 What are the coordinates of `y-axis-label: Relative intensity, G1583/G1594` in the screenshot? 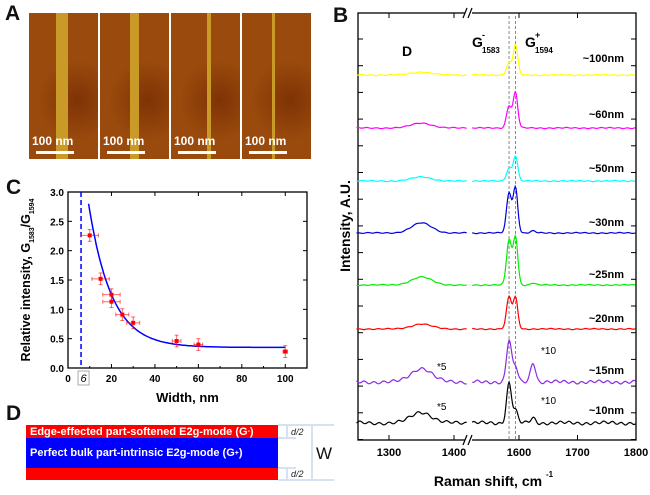 It's located at (27, 279).